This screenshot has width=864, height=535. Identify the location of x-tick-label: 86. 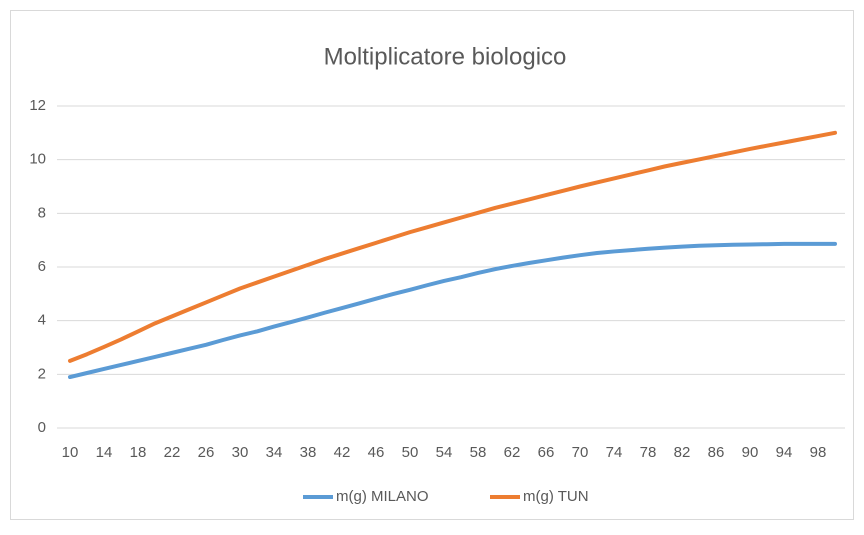
(716, 452).